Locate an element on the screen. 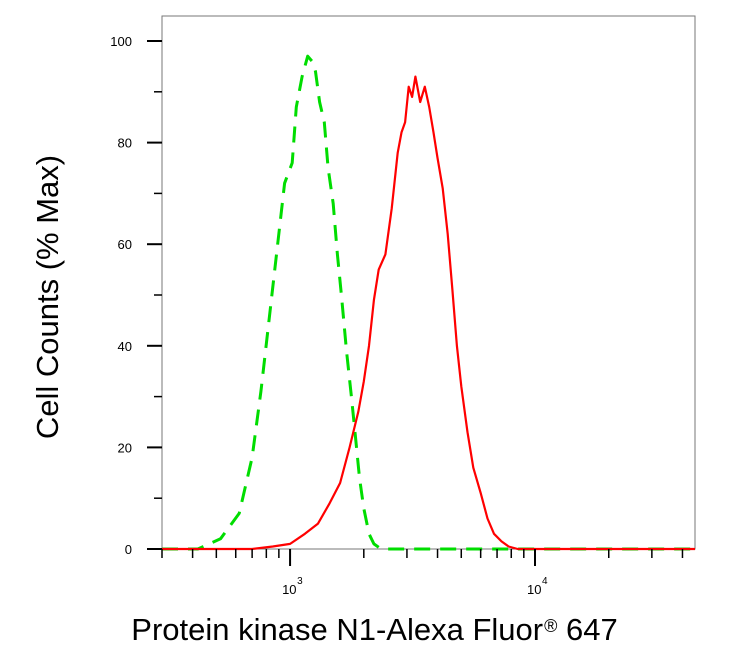 This screenshot has height=664, width=749. y-tick-label: 40 is located at coordinates (125, 346).